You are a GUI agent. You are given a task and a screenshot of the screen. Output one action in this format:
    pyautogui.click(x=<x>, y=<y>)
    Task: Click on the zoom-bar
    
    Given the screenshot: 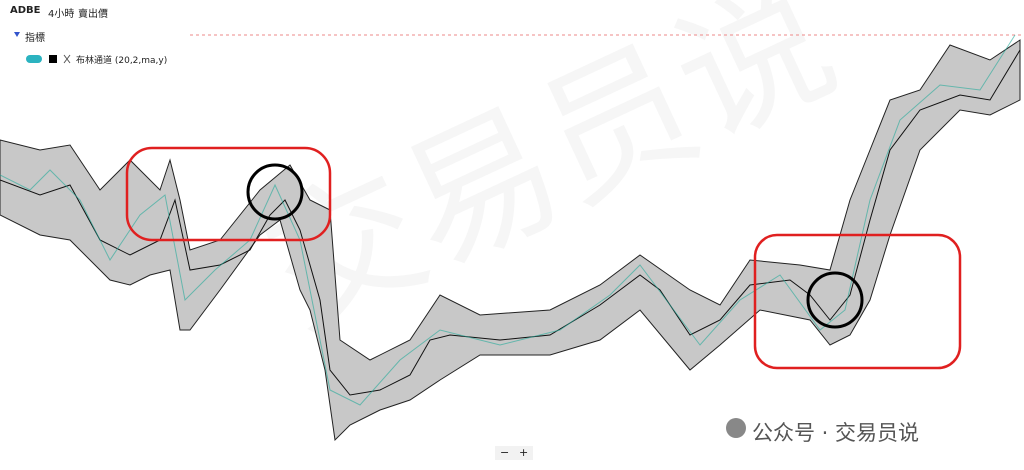 What is the action you would take?
    pyautogui.click(x=514, y=453)
    